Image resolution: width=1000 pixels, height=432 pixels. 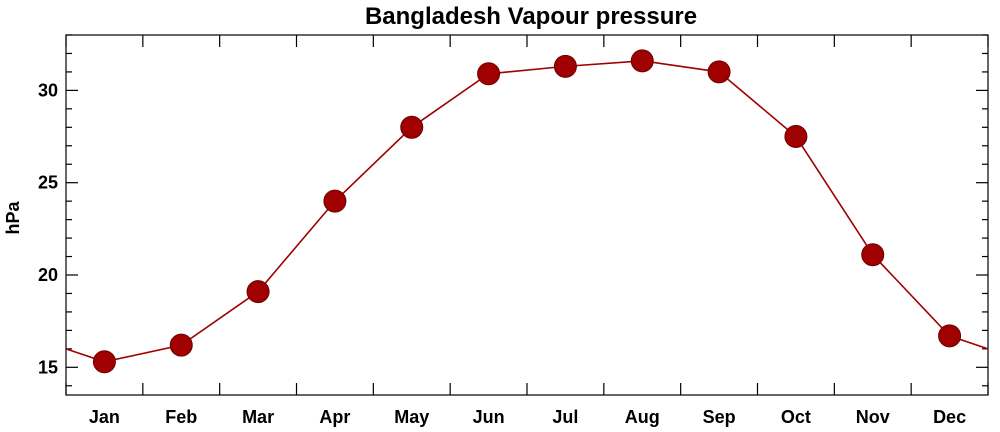 I want to click on data-point-mar, so click(x=258, y=292).